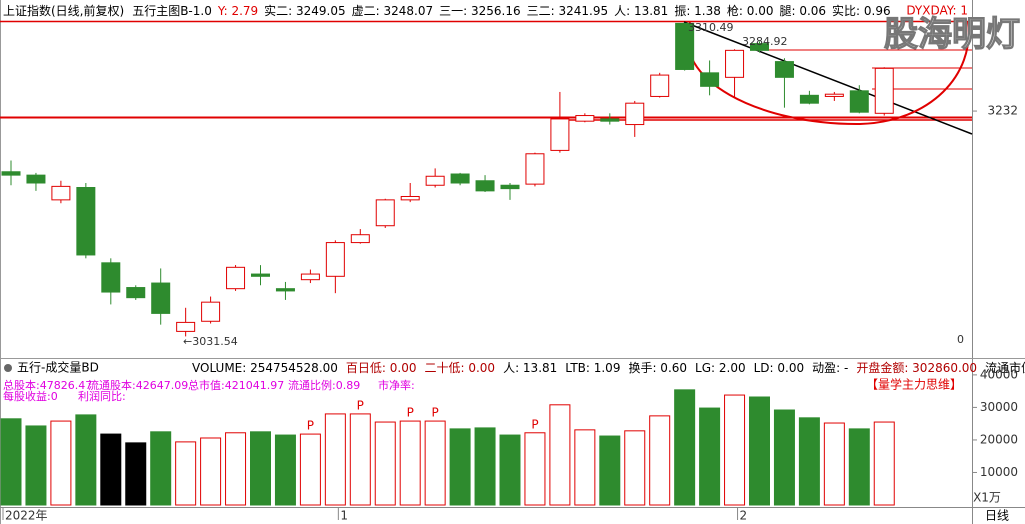 The height and width of the screenshot is (524, 1025). Describe the element at coordinates (952, 35) in the screenshot. I see `watermark: 股海明灯` at that location.